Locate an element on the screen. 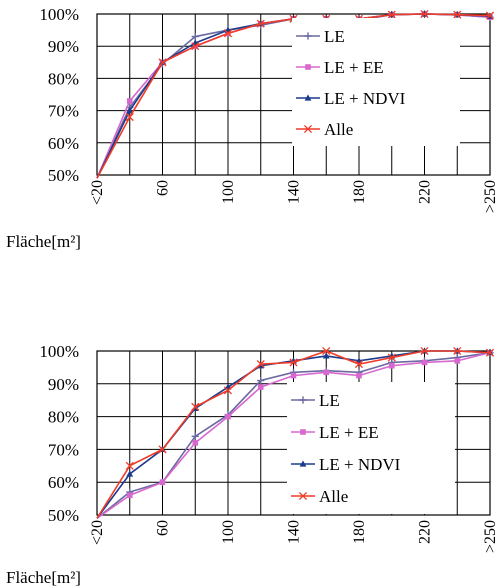  legend-label: Alle is located at coordinates (333, 496).